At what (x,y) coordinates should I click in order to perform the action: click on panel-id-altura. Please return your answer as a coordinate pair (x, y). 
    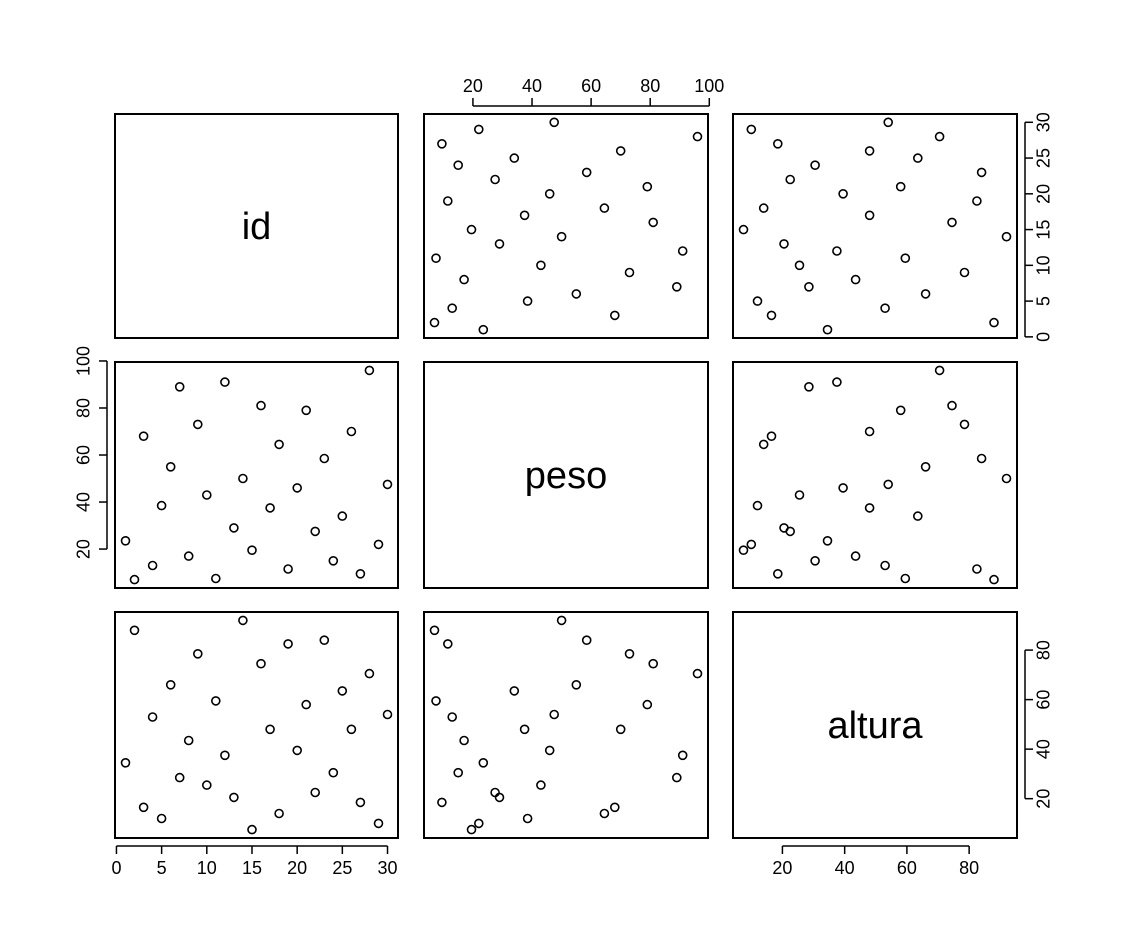
    Looking at the image, I should click on (875, 226).